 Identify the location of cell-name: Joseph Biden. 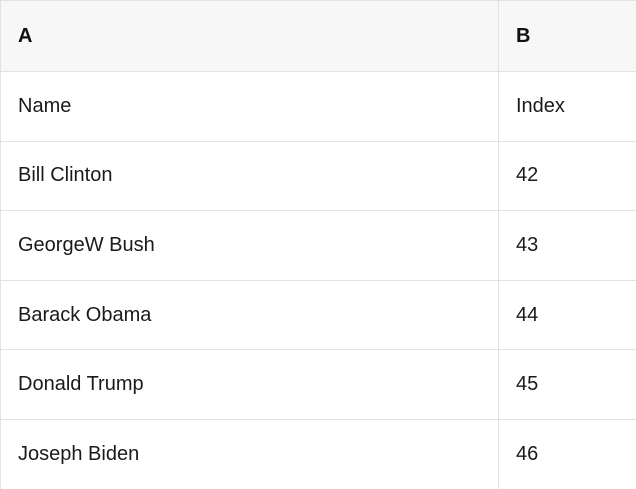
(249, 453).